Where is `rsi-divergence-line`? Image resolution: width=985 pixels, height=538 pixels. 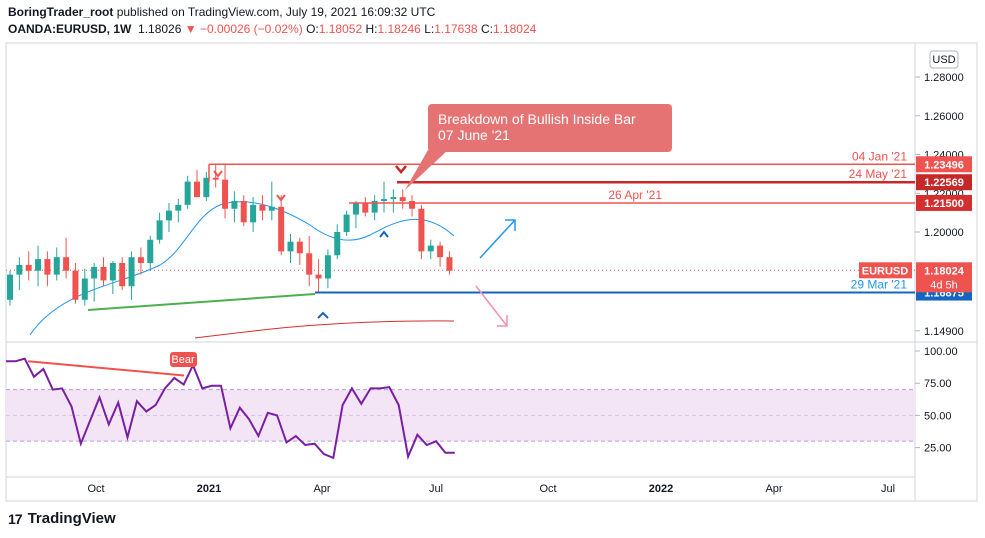
rsi-divergence-line is located at coordinates (106, 368).